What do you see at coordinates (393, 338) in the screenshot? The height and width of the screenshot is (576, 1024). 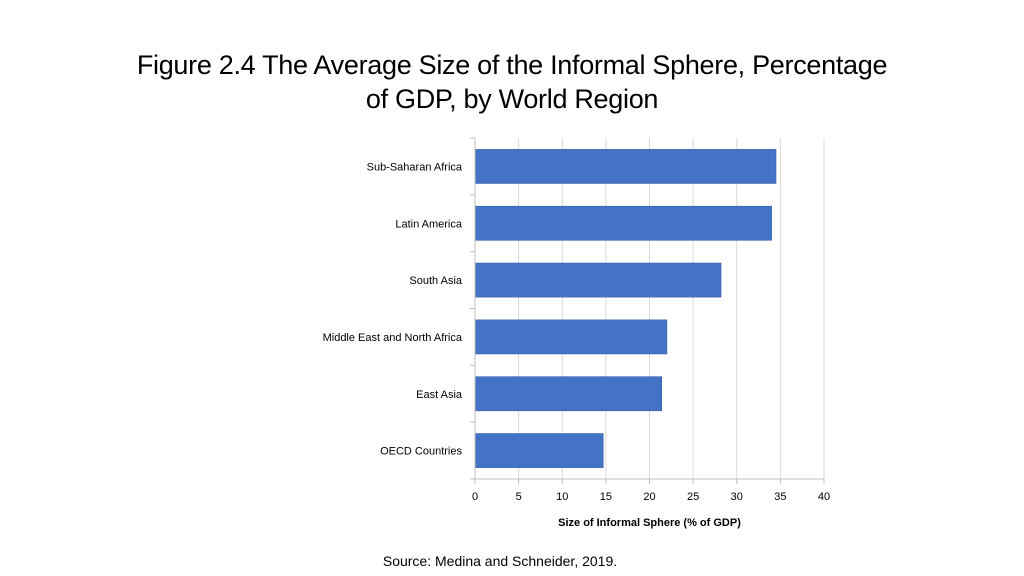 I see `category-label-3: Middle East and North Africa` at bounding box center [393, 338].